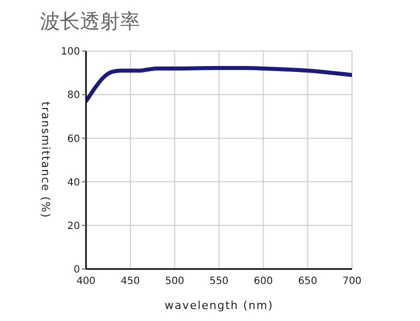 The image size is (420, 321). I want to click on y-axis-title: transmittance (%), so click(45, 160).